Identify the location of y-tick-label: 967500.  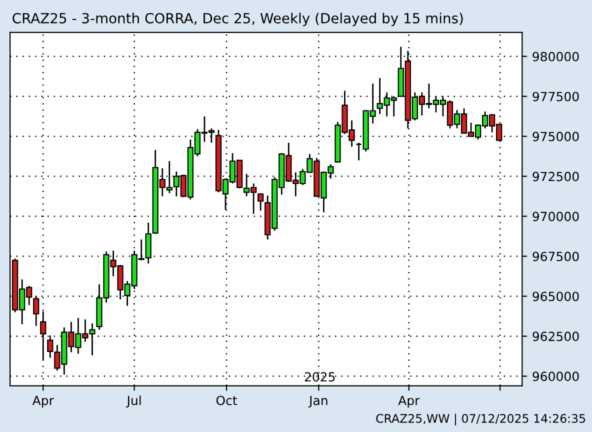
(555, 257).